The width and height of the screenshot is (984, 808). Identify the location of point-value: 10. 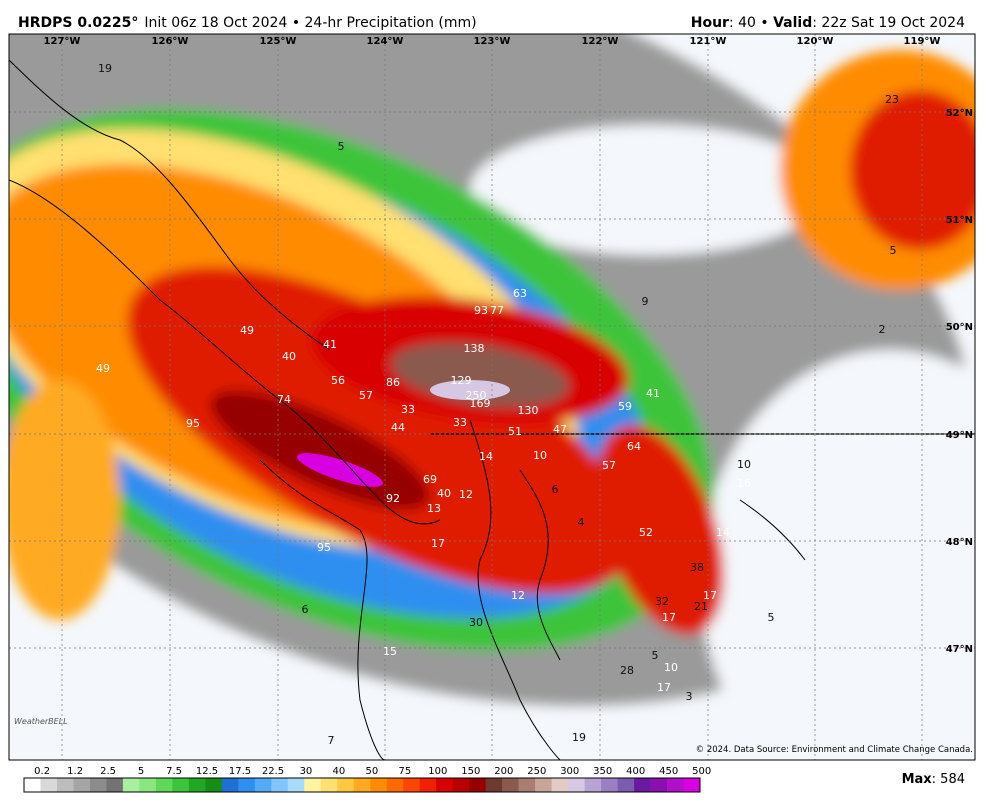
(744, 464).